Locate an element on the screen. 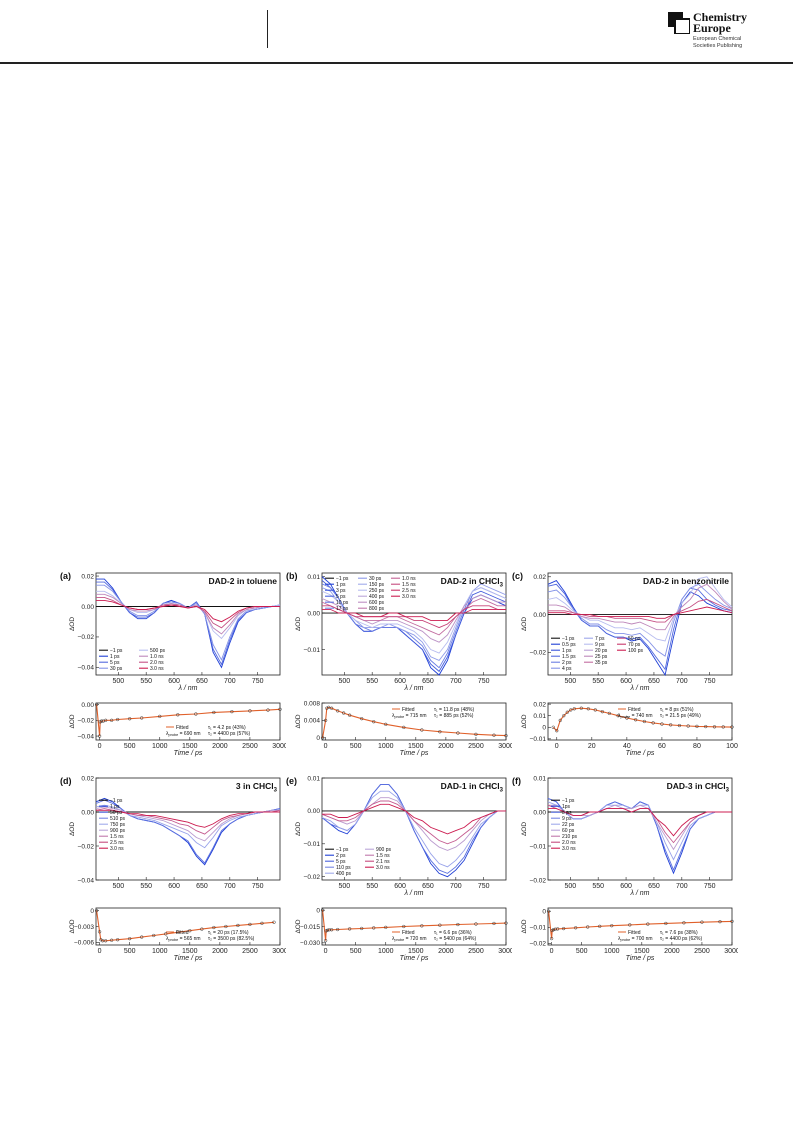 The height and width of the screenshot is (1121, 793). legend-entry: 800 ps is located at coordinates (377, 609).